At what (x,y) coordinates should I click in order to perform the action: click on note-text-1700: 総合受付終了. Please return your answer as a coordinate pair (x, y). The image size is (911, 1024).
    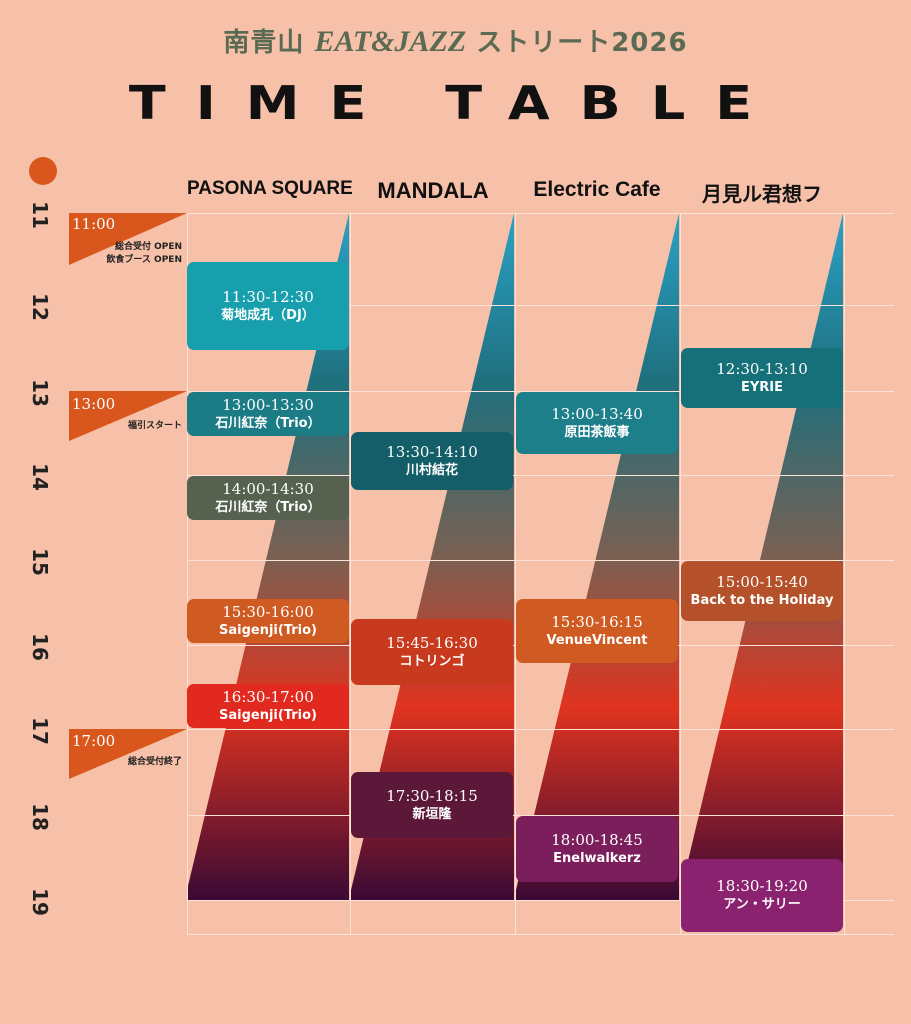
    Looking at the image, I should click on (155, 762).